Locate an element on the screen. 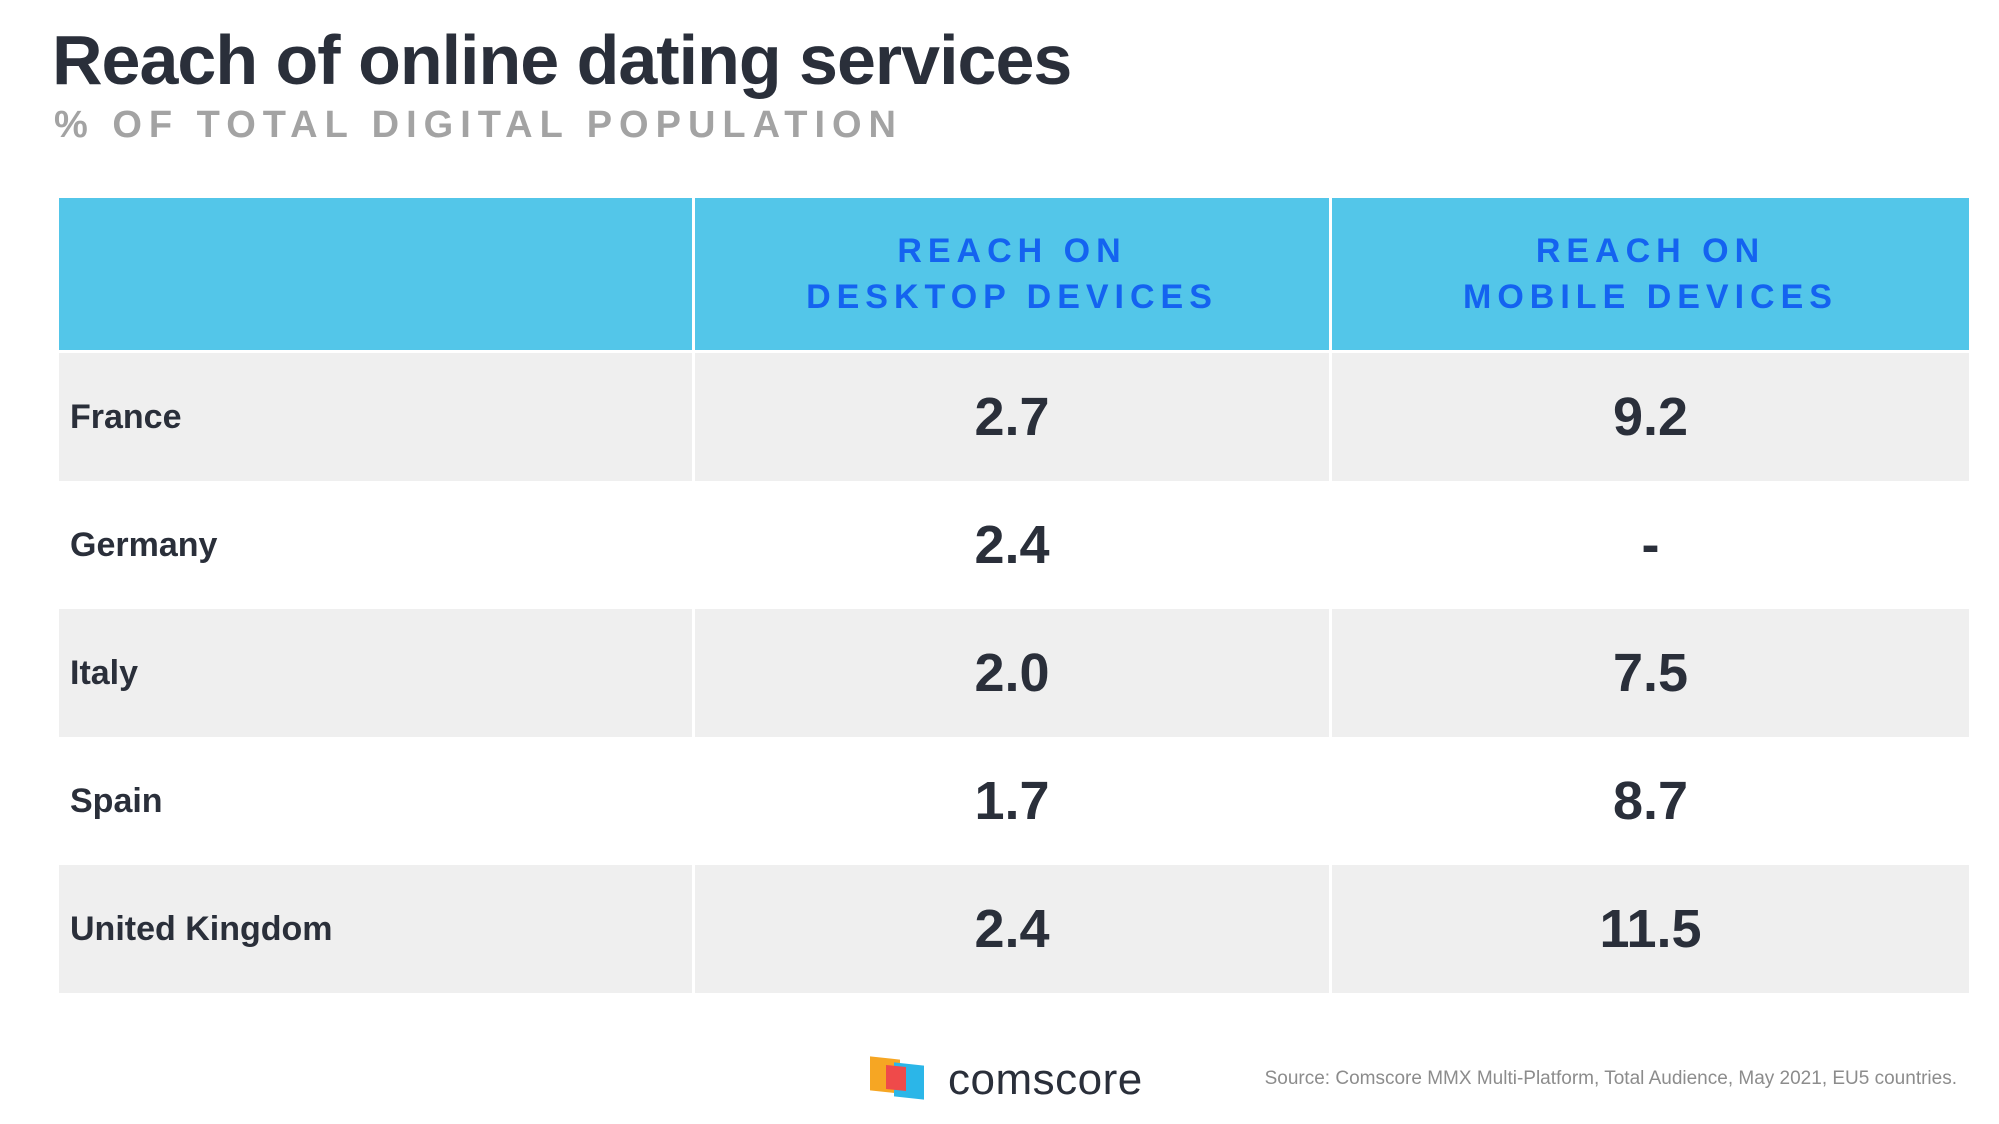  page-subtitle: % OF TOTAL DIGITAL POPULATION is located at coordinates (478, 125).